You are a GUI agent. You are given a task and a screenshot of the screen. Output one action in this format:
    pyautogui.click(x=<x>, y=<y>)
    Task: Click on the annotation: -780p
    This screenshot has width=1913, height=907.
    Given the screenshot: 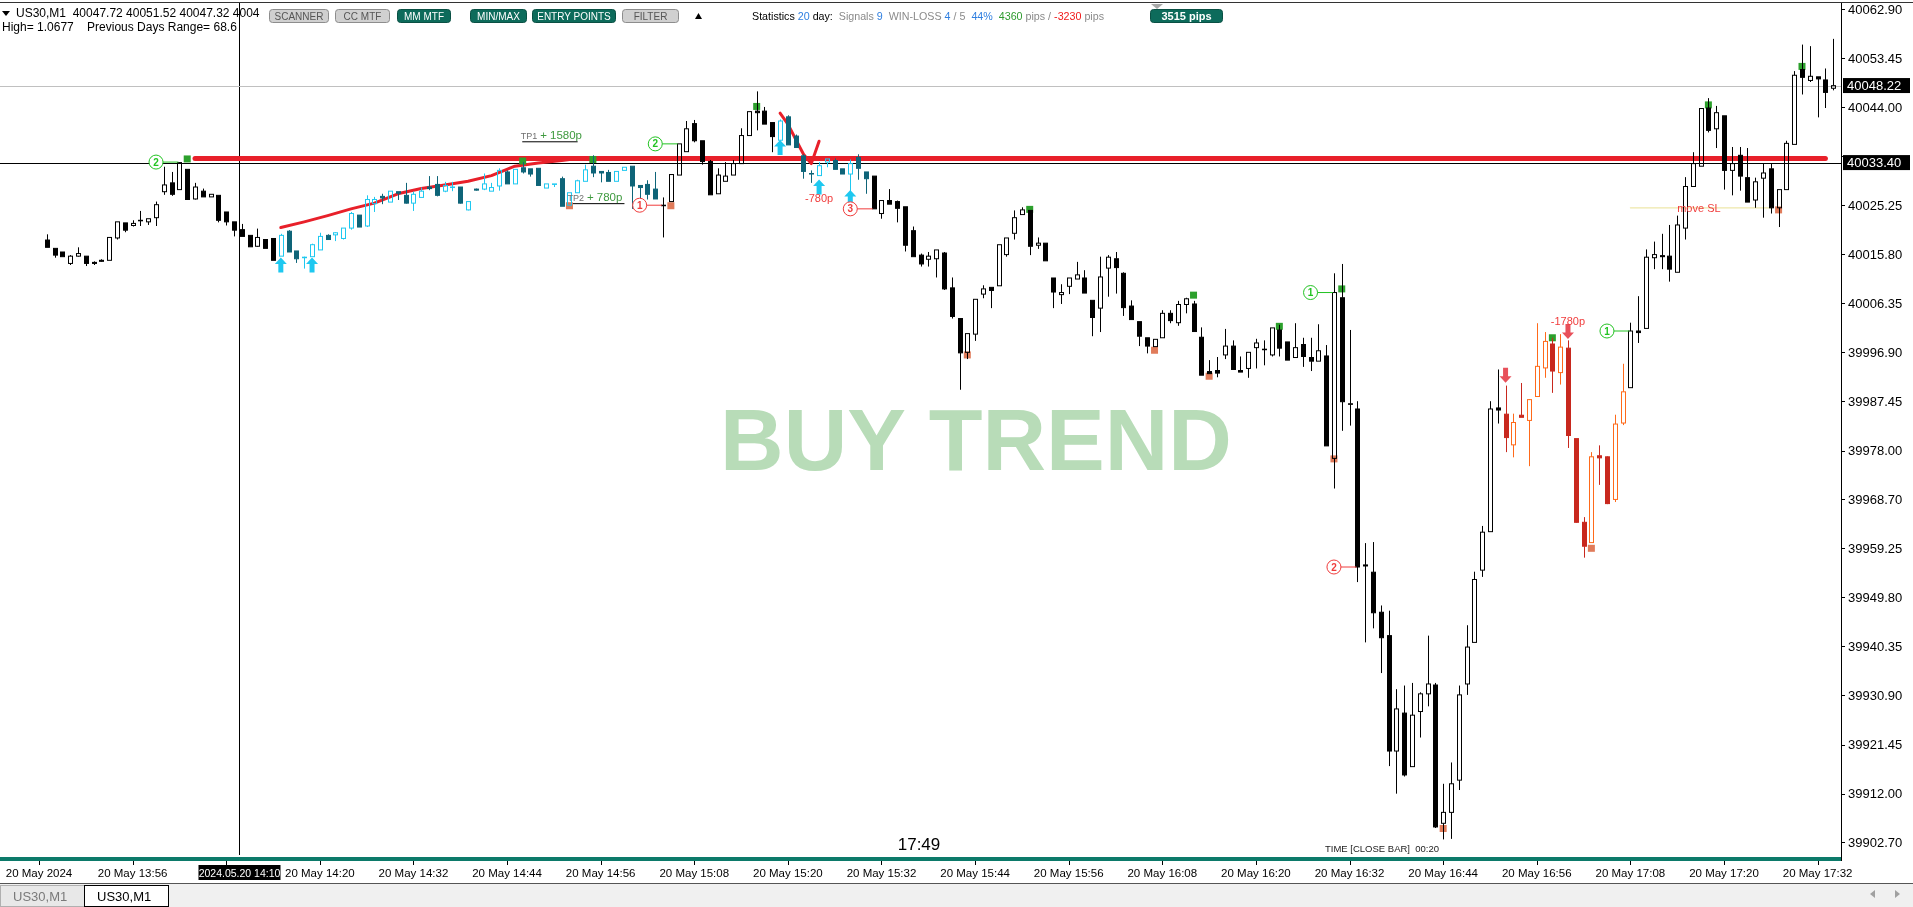 What is the action you would take?
    pyautogui.click(x=819, y=198)
    